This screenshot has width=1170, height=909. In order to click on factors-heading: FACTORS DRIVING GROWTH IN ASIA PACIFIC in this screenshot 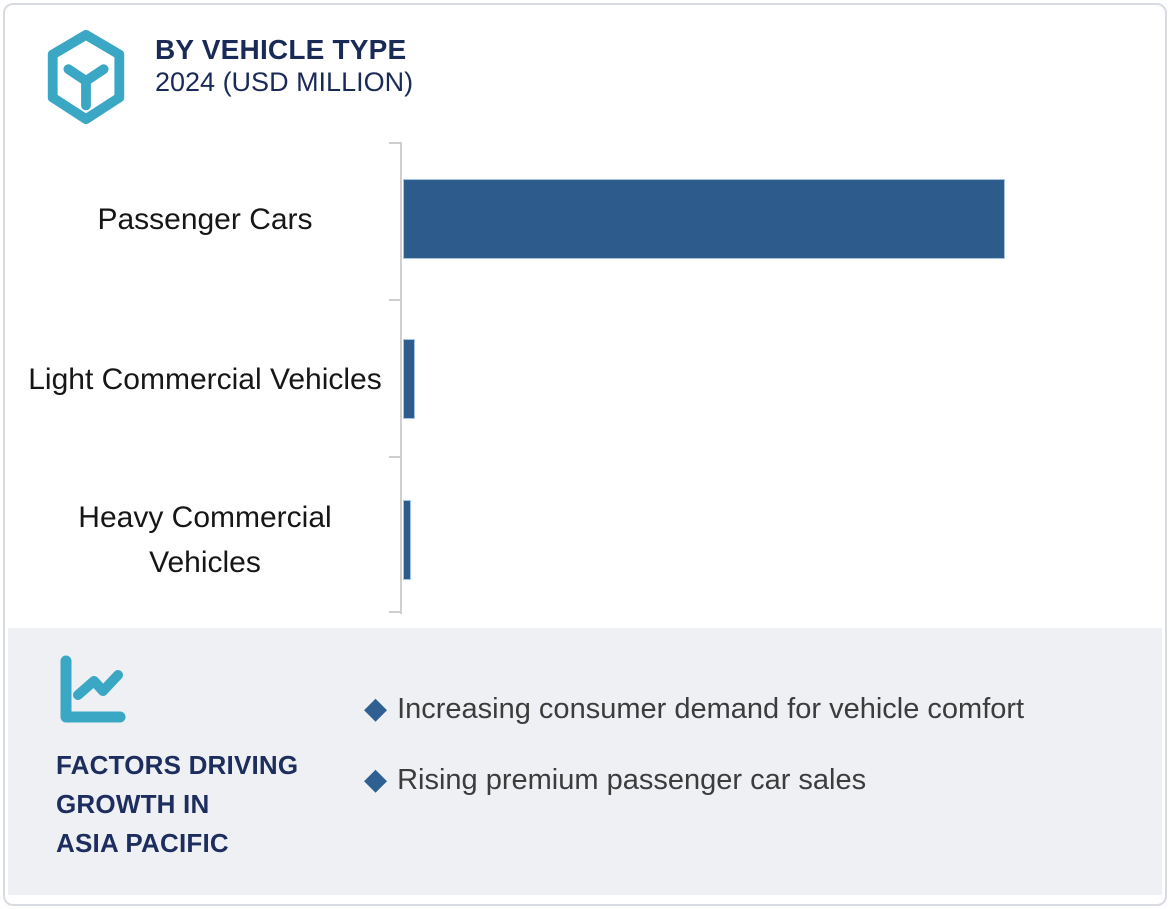, I will do `click(177, 804)`.